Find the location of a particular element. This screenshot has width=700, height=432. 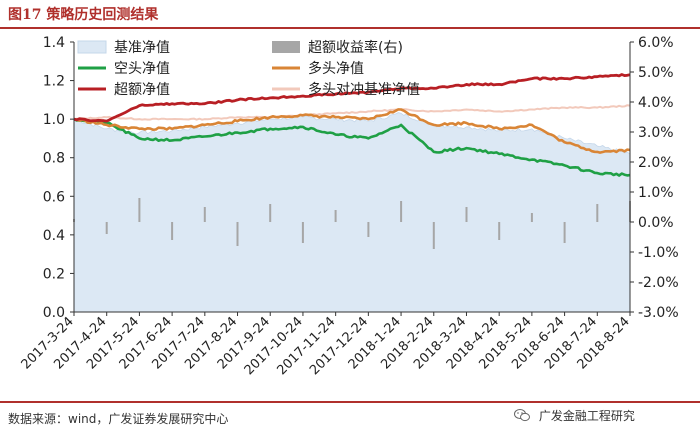

left-tick-label: 1.4 is located at coordinates (54, 43).